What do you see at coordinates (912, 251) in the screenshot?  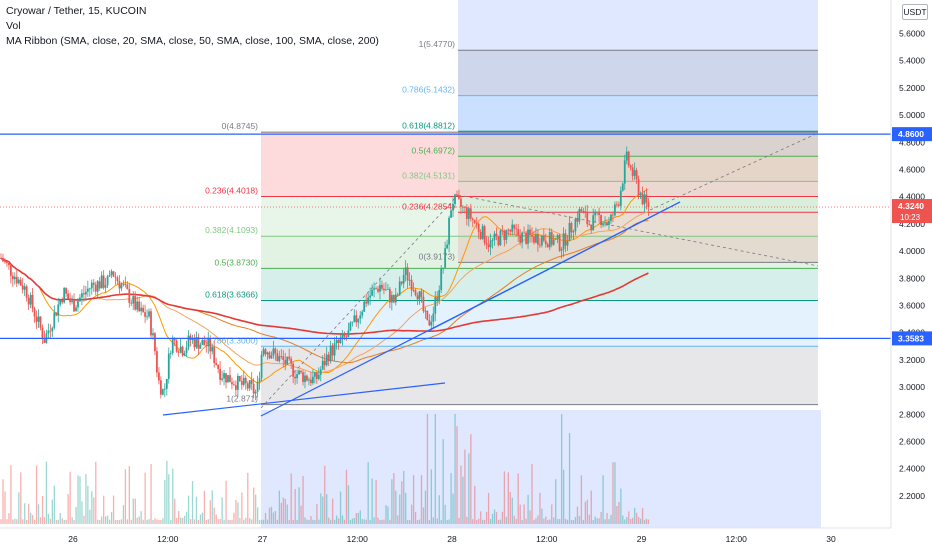 I see `y-tick-label: 4.0000` at bounding box center [912, 251].